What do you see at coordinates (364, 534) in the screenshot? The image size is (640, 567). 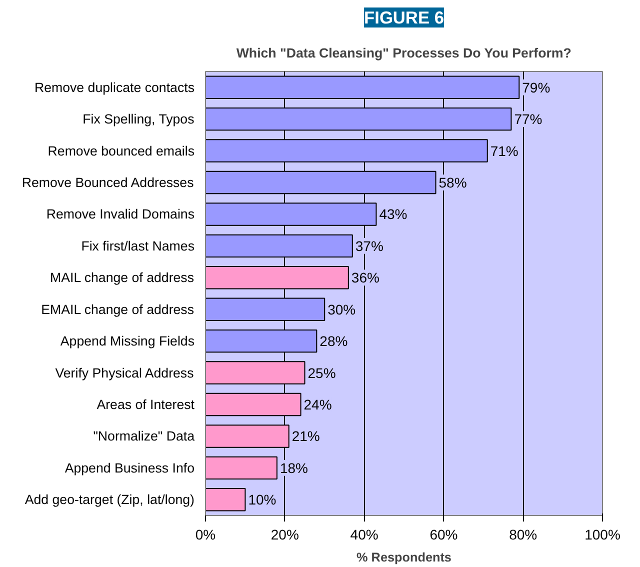 I see `x-tick-label: 40%` at bounding box center [364, 534].